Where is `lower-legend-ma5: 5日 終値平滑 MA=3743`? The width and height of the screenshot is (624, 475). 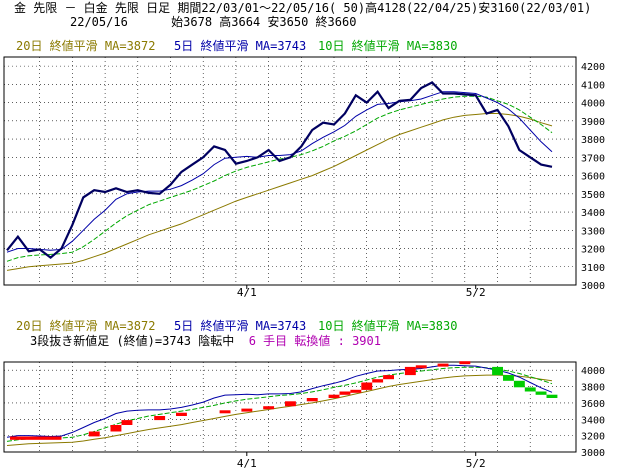
lower-legend-ma5: 5日 終値平滑 MA=3743 is located at coordinates (240, 325).